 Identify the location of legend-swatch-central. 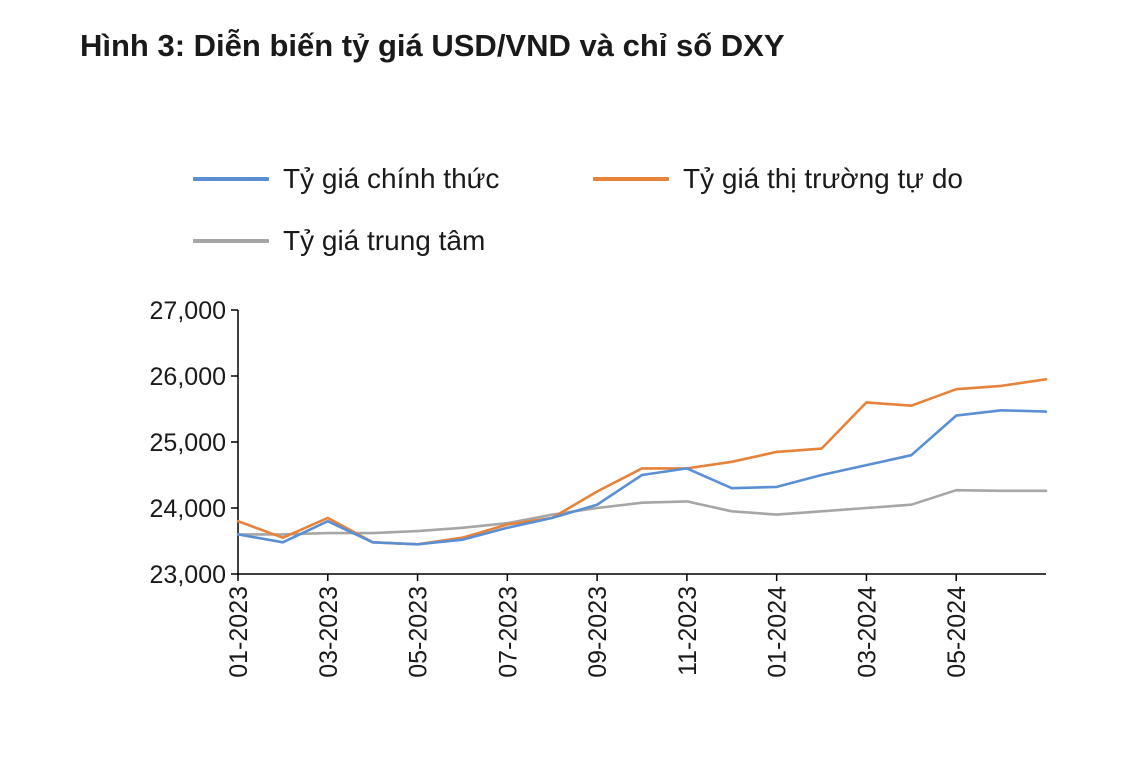
(231, 241).